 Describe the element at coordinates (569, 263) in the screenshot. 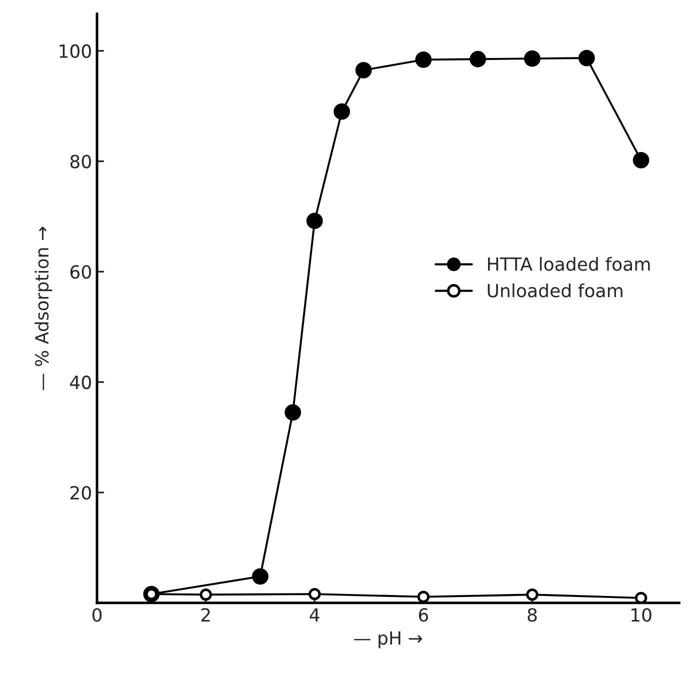

I see `legend-label: HTTA loaded foam` at that location.